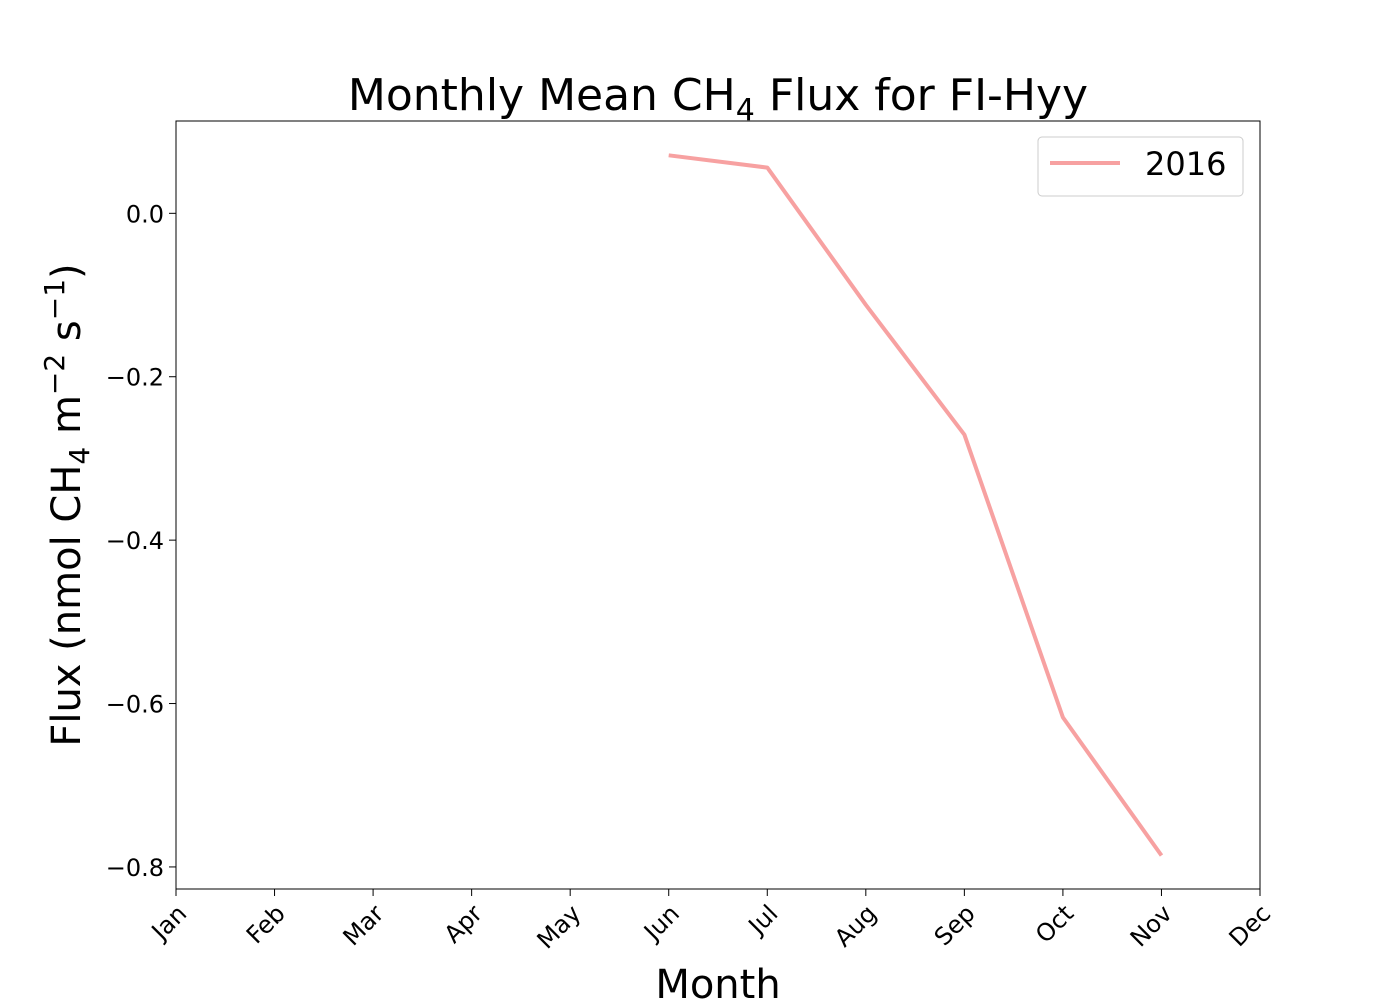 The width and height of the screenshot is (1400, 1000). What do you see at coordinates (135, 705) in the screenshot?
I see `y-tick-label-3: −0.6` at bounding box center [135, 705].